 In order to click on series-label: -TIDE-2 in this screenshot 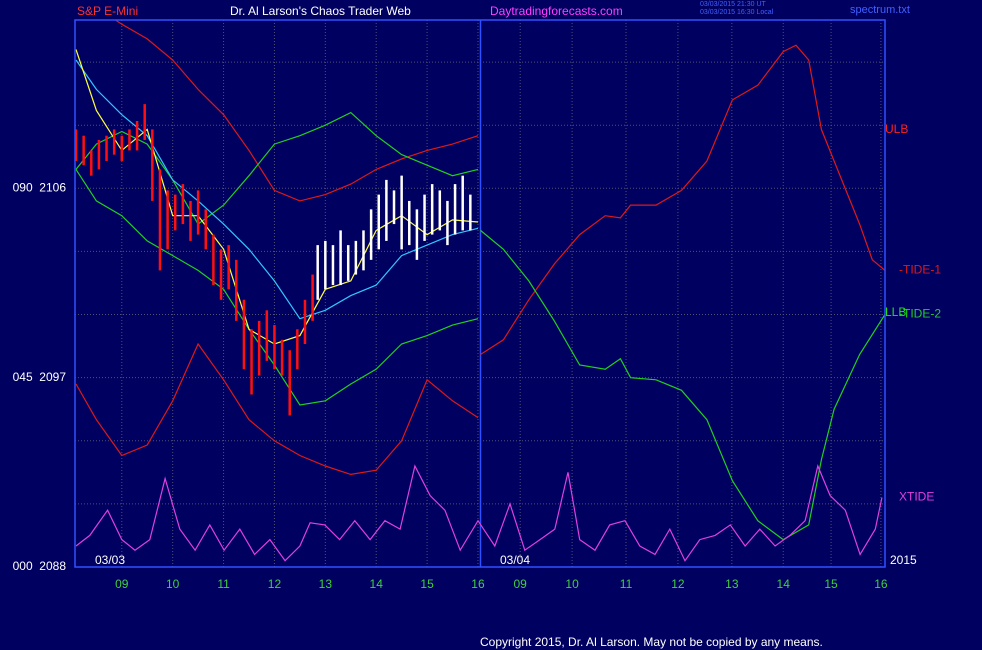, I will do `click(920, 314)`.